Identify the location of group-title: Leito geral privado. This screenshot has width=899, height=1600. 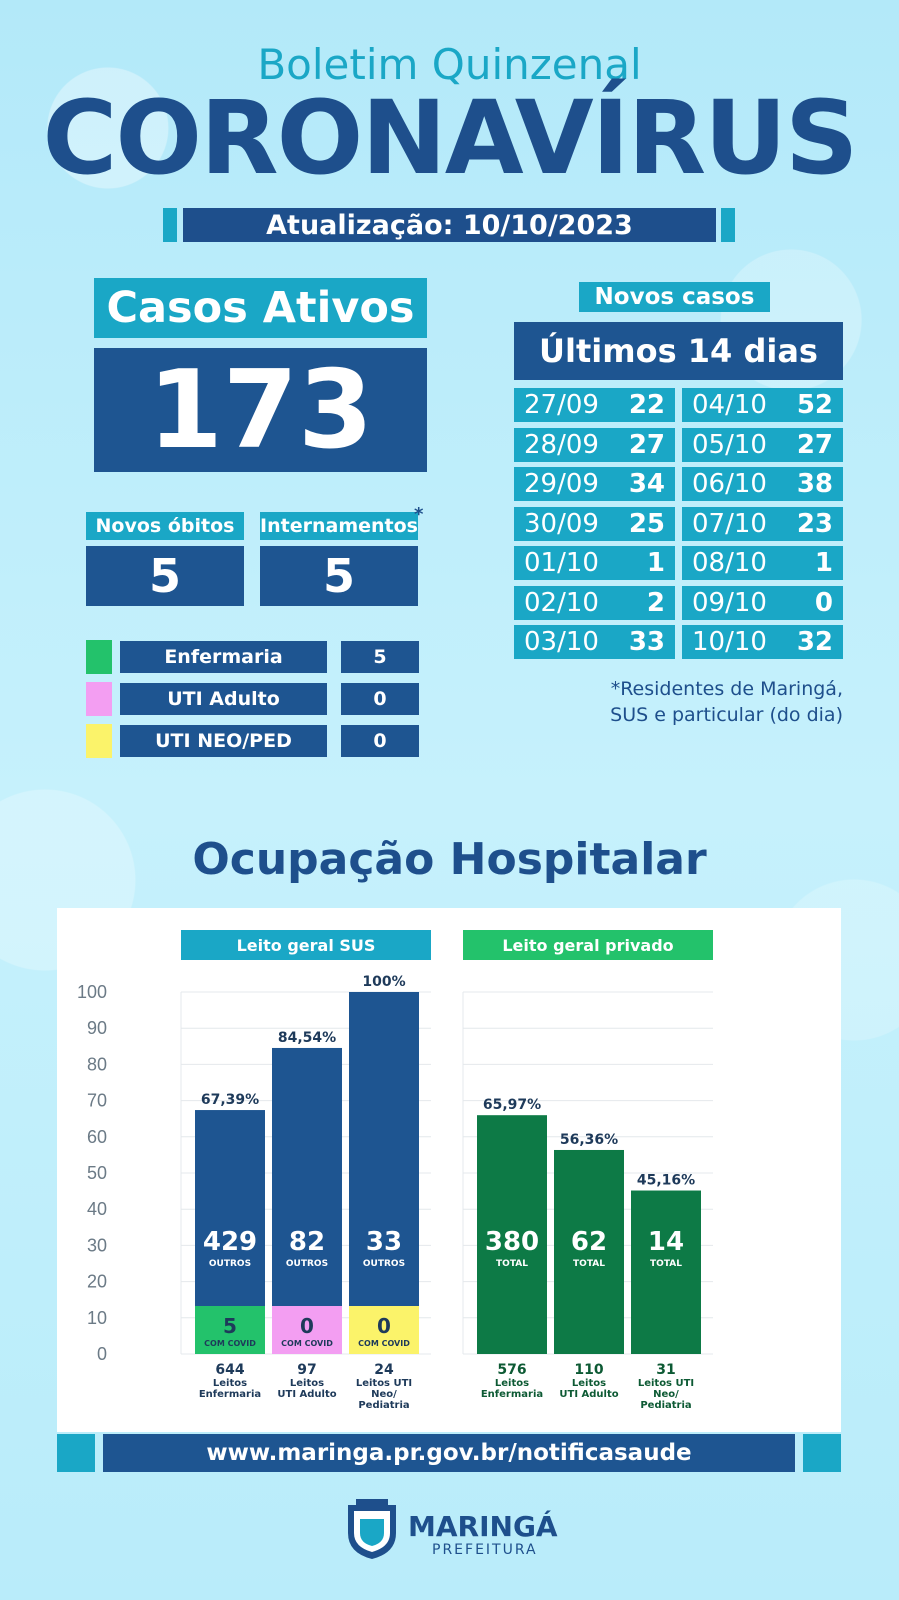
(587, 945).